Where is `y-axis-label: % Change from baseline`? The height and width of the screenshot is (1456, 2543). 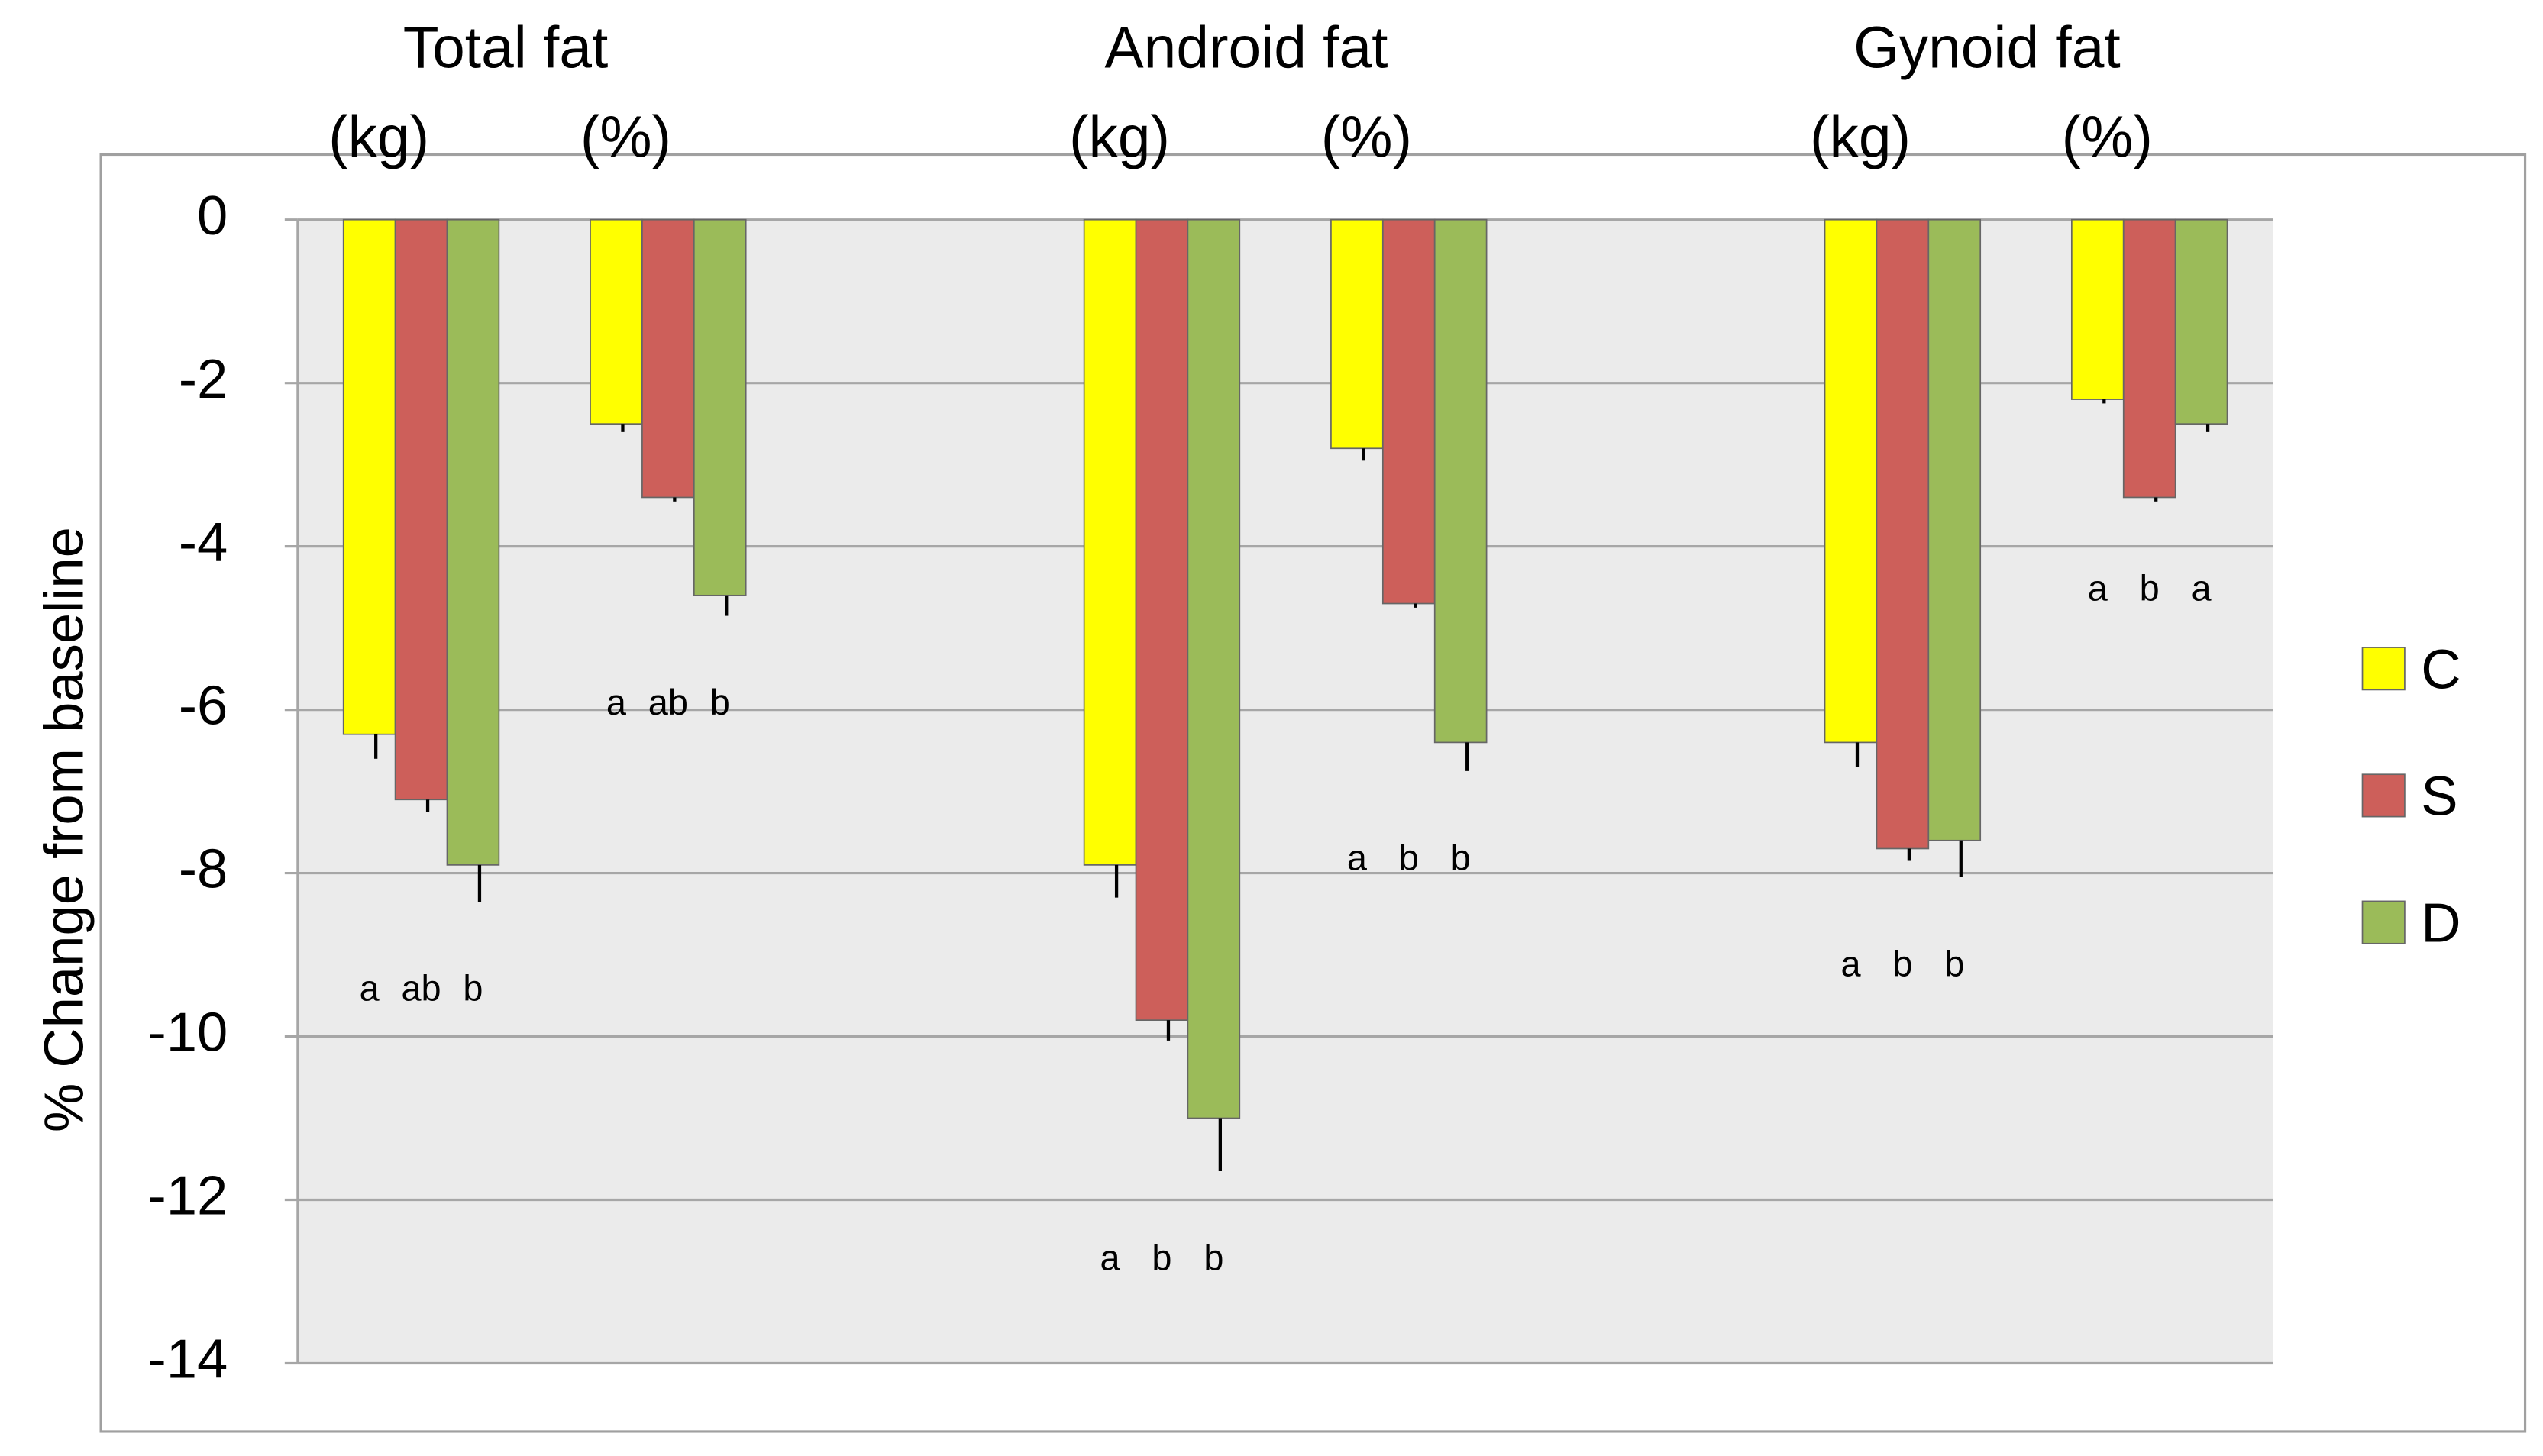 y-axis-label: % Change from baseline is located at coordinates (64, 829).